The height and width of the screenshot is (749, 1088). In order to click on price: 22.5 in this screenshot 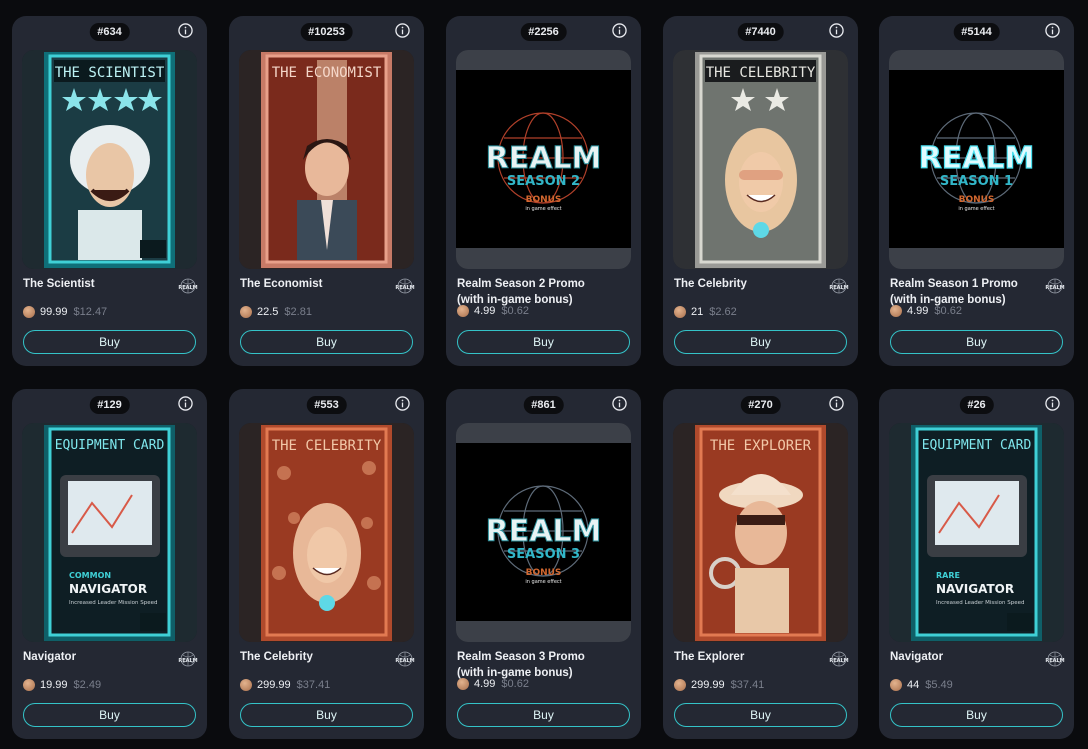, I will do `click(268, 312)`.